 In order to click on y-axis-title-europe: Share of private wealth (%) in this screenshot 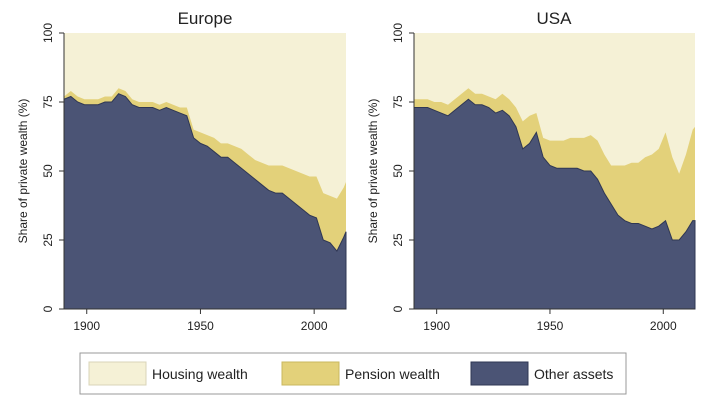, I will do `click(23, 171)`.